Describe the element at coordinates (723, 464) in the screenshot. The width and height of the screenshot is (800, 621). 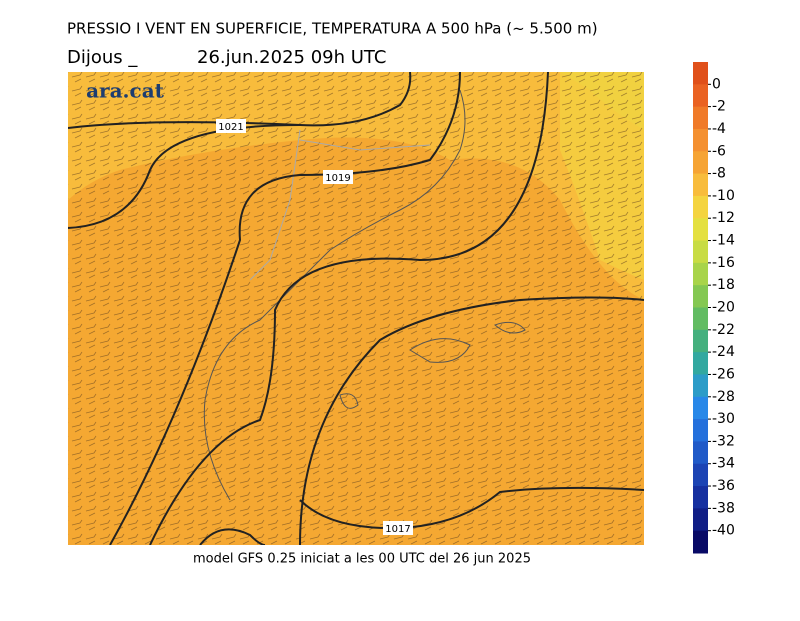
I see `colorbar-tick-label: -34` at that location.